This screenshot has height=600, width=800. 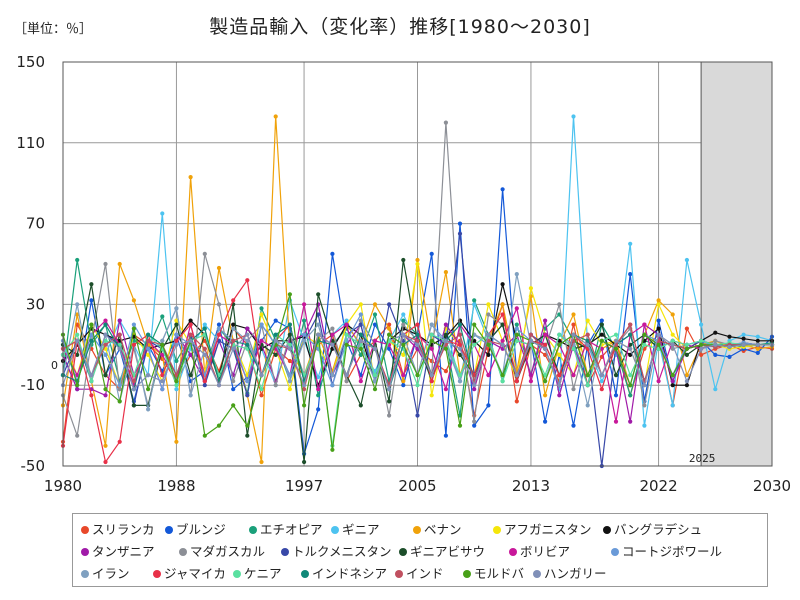 What do you see at coordinates (54, 365) in the screenshot?
I see `zero-label: 0` at bounding box center [54, 365].